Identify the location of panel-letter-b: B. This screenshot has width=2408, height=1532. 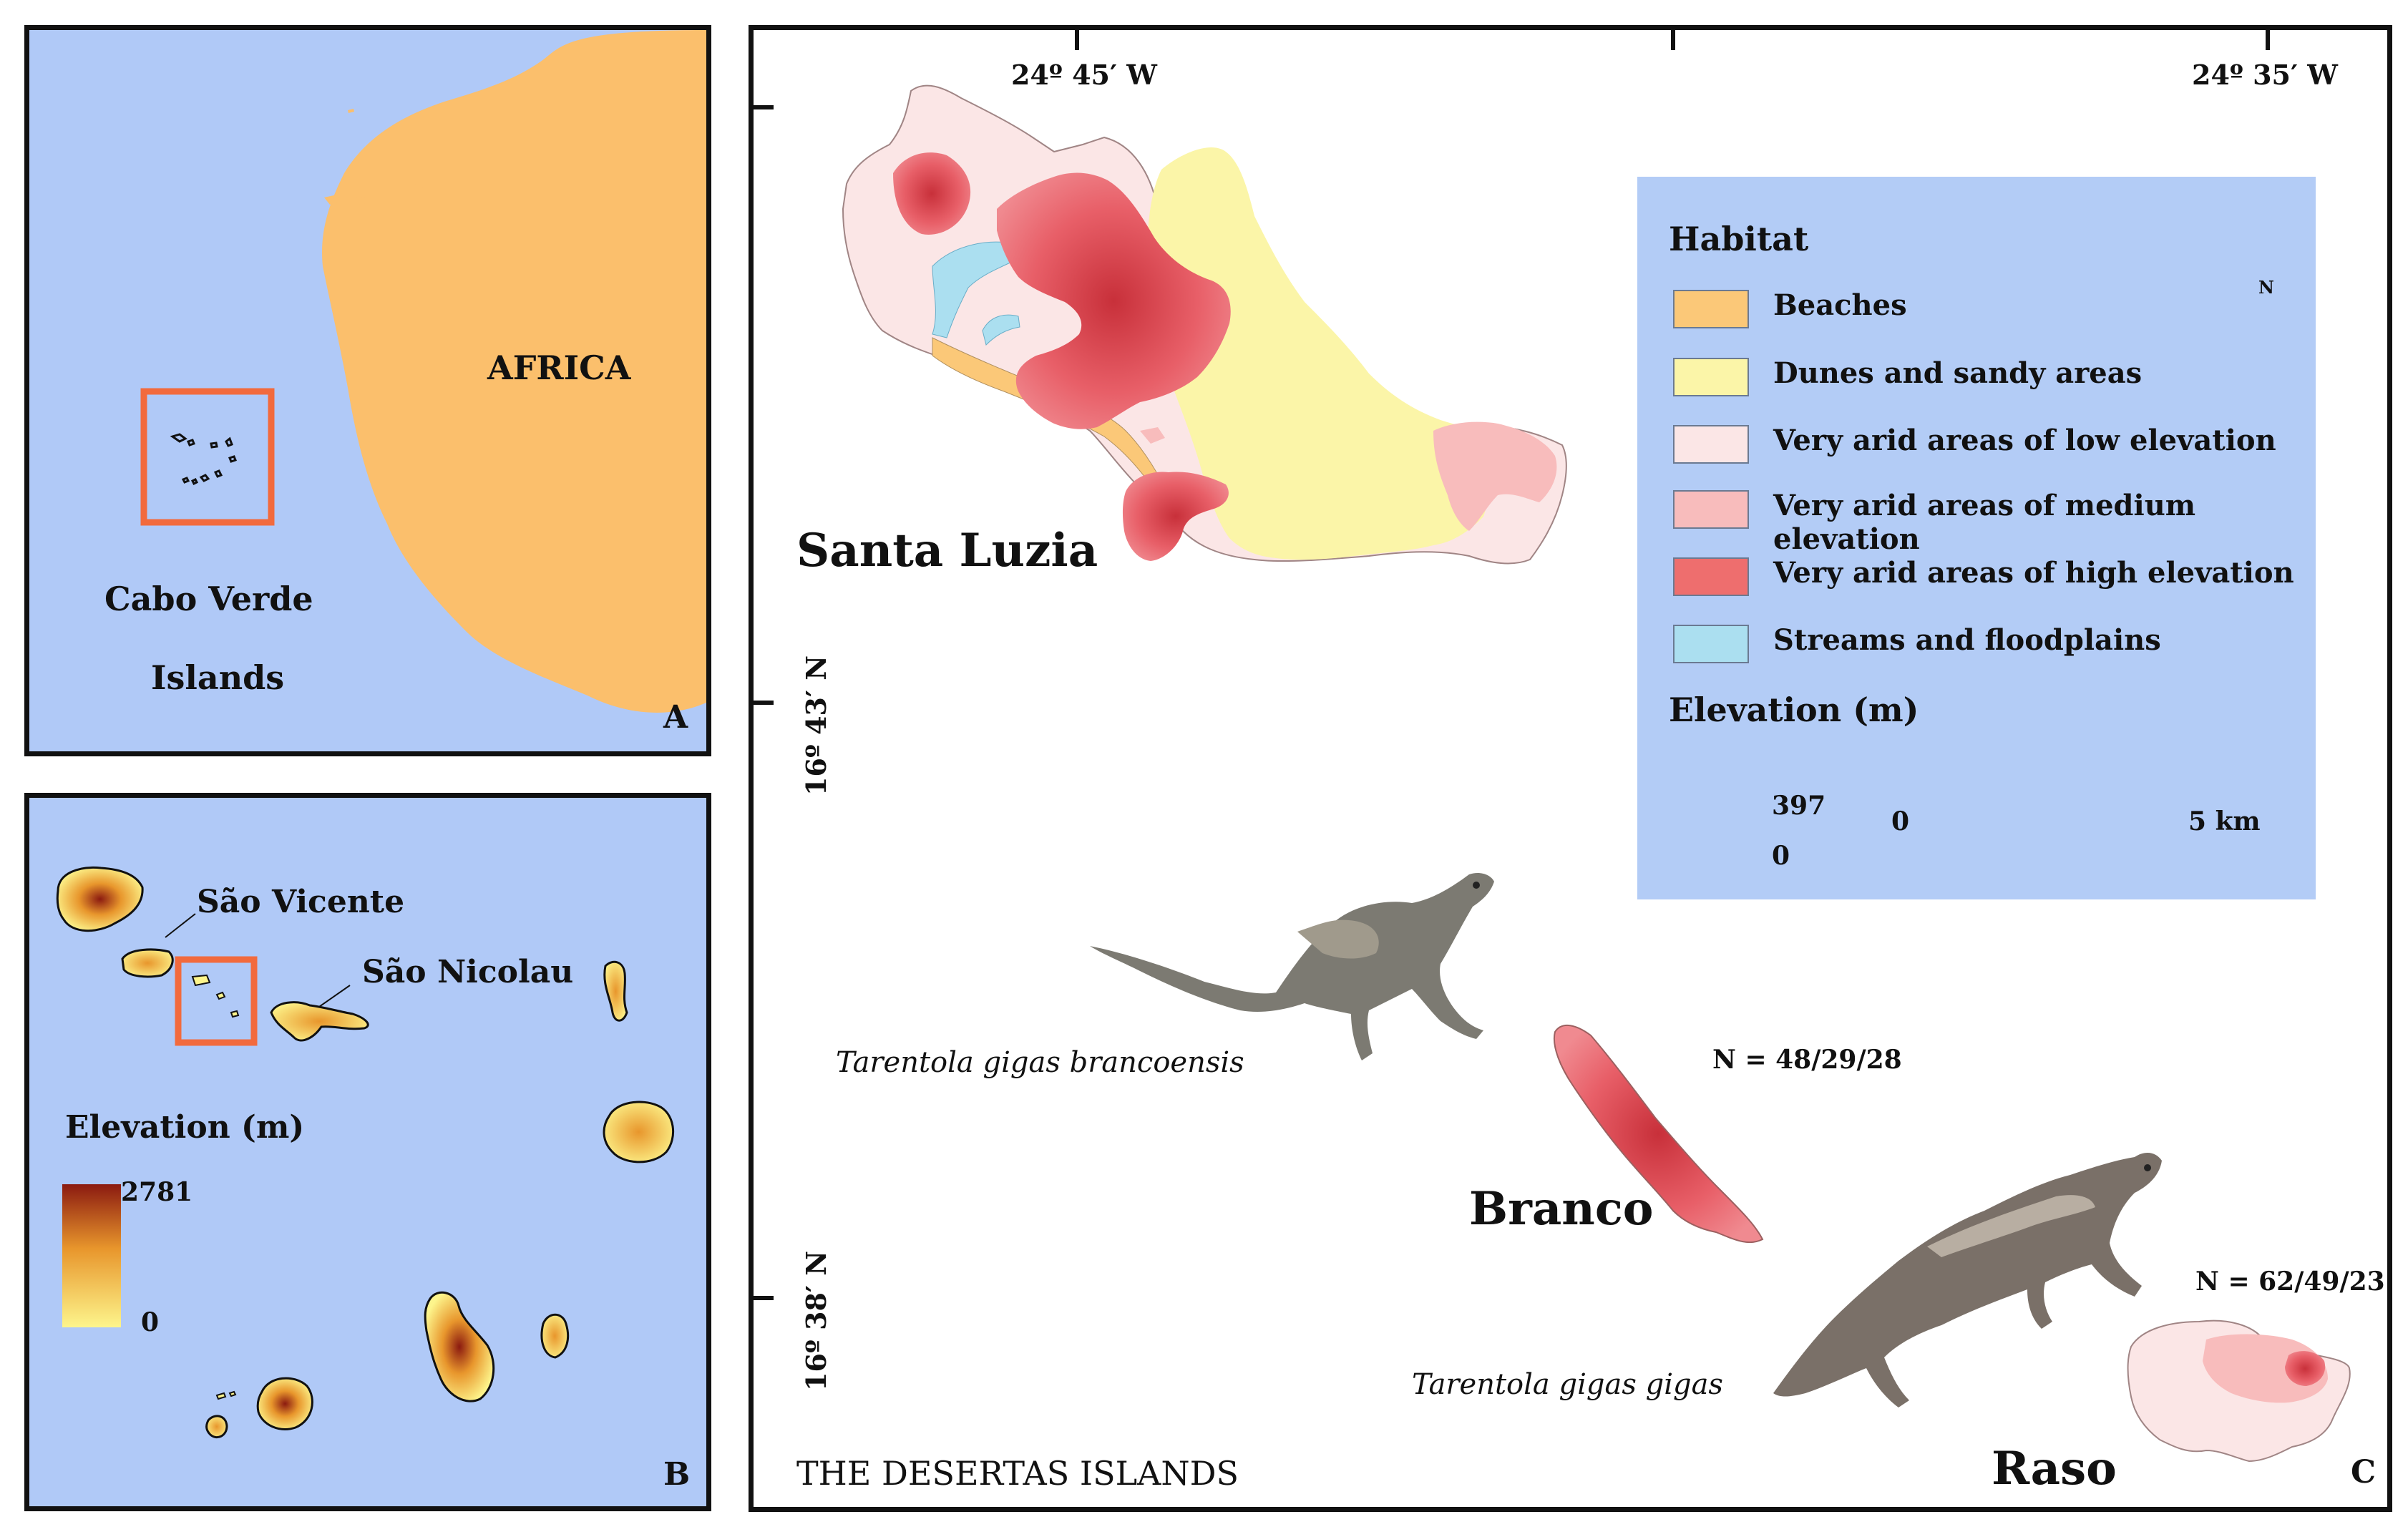
(677, 1474).